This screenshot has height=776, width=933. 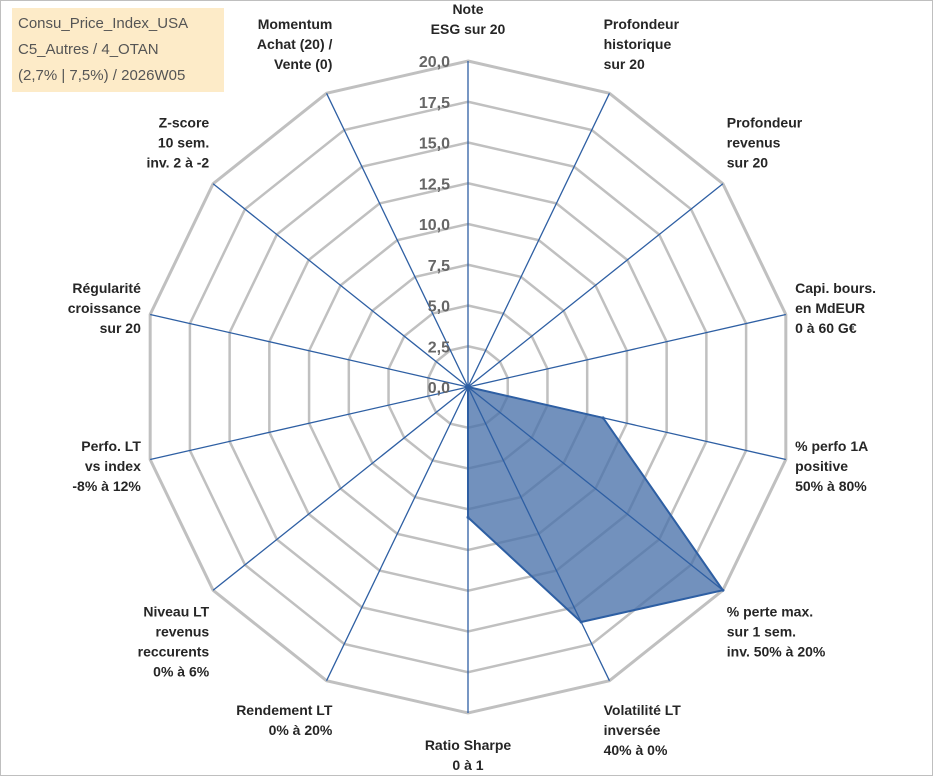 What do you see at coordinates (831, 486) in the screenshot?
I see `axis-label-line: 50% à 80%` at bounding box center [831, 486].